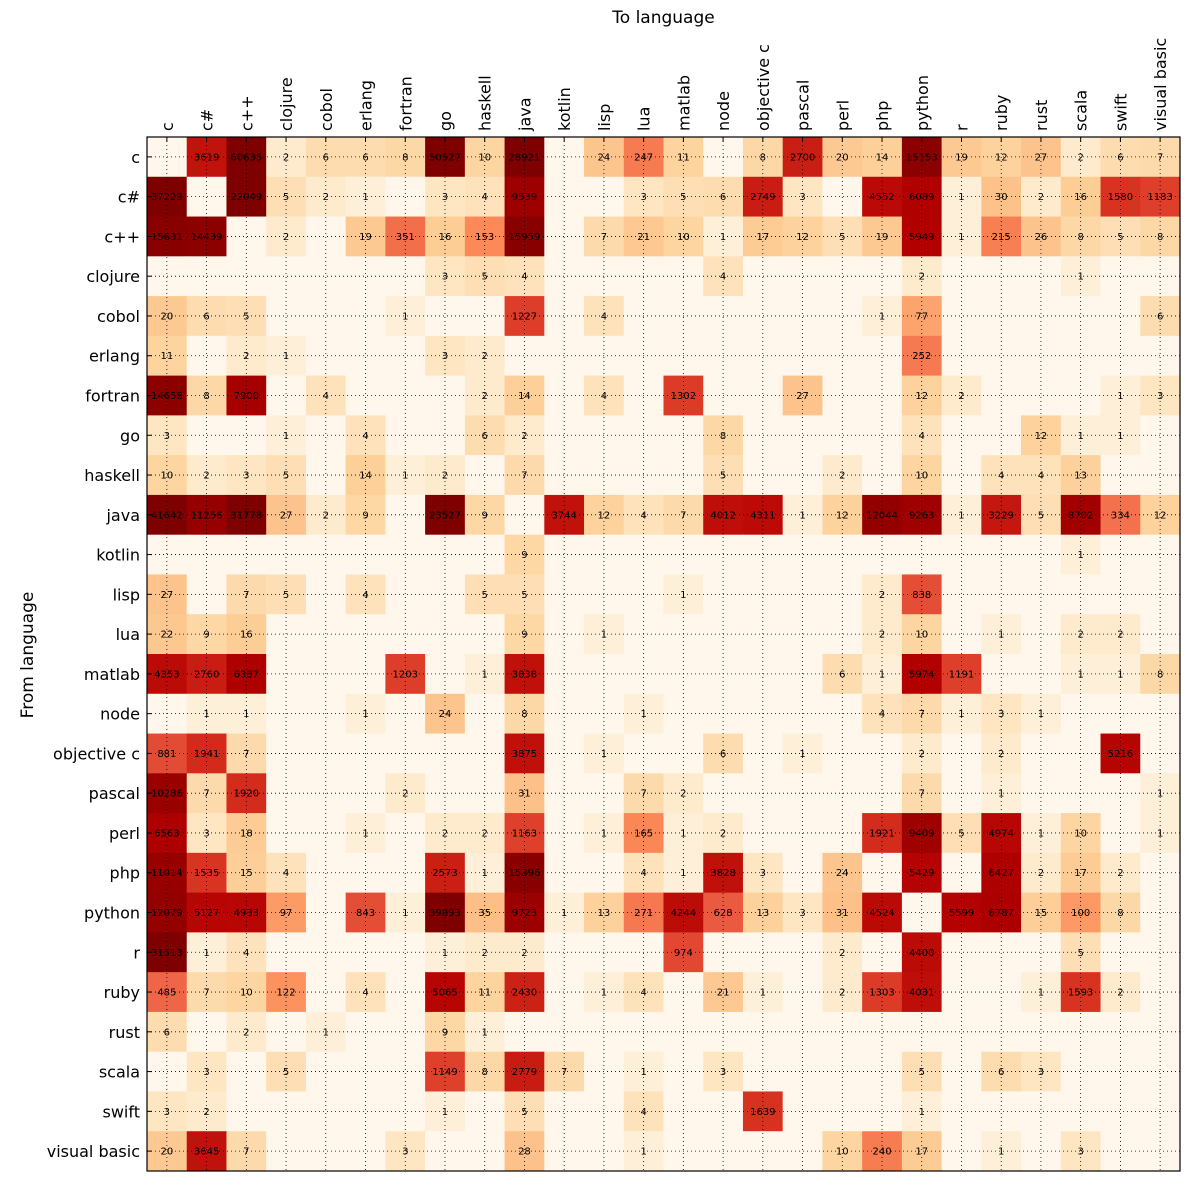 This screenshot has height=1200, width=1200. Describe the element at coordinates (1080, 913) in the screenshot. I see `cell-value-label: 100` at that location.